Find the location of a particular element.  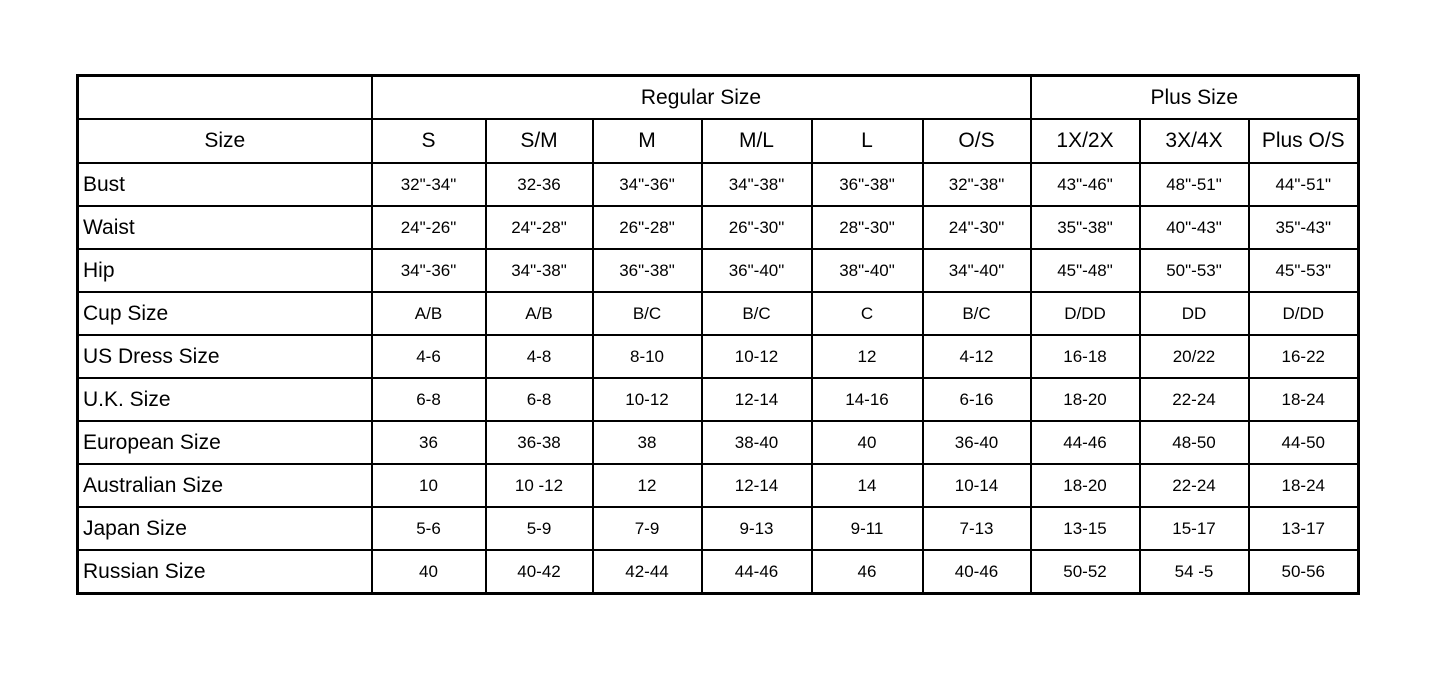

row-label: Russian Size is located at coordinates (224, 572).